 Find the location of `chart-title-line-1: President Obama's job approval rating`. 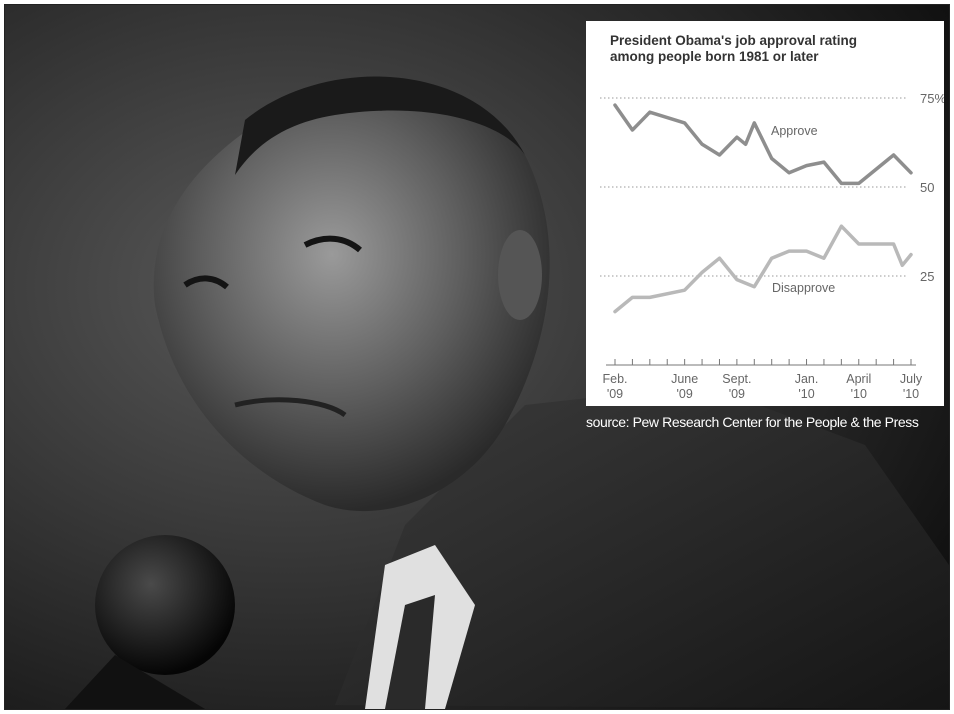

chart-title-line-1: President Obama's job approval rating is located at coordinates (734, 40).